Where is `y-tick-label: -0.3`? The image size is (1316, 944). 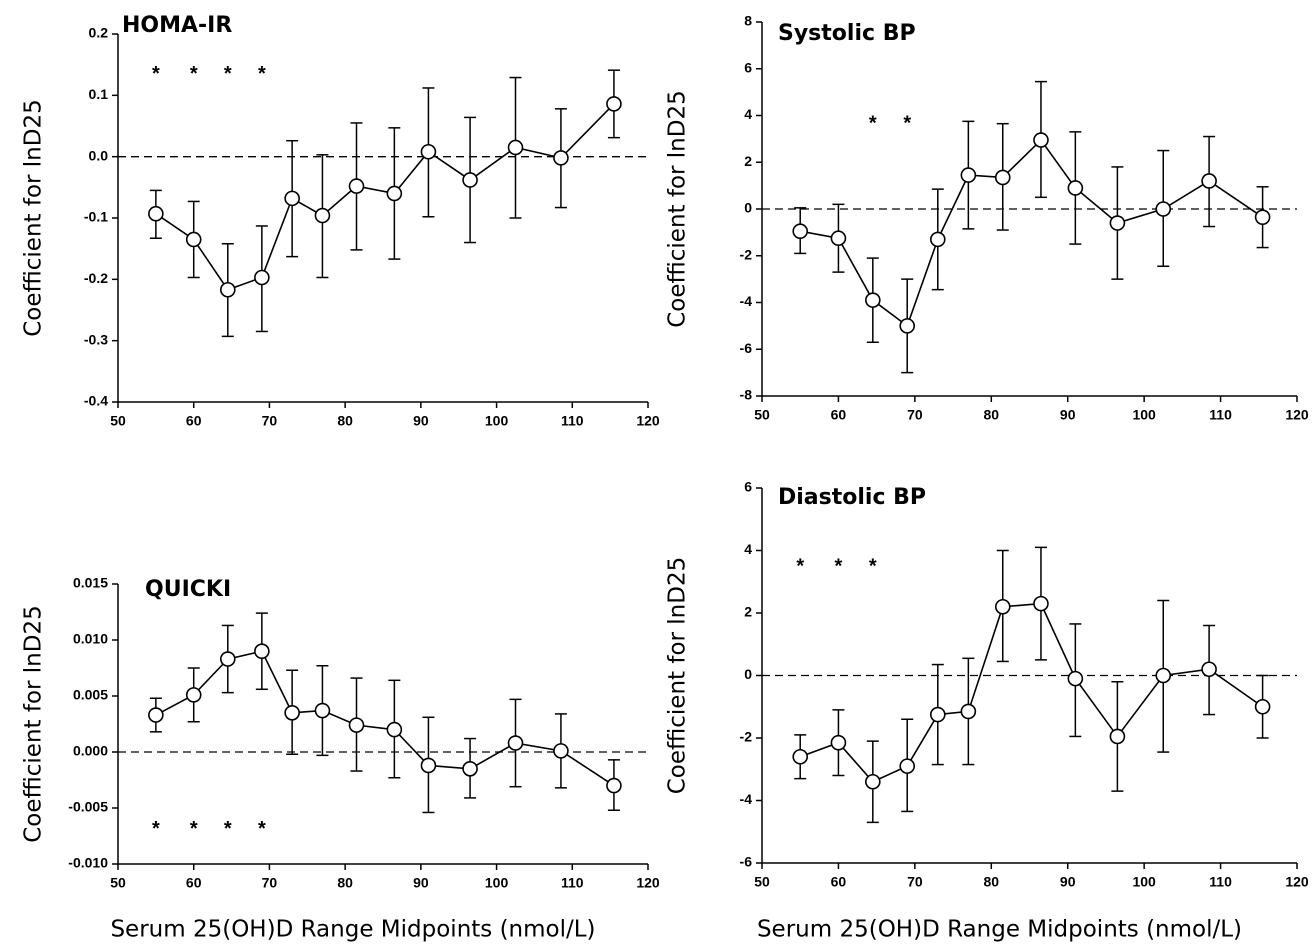 y-tick-label: -0.3 is located at coordinates (96, 339).